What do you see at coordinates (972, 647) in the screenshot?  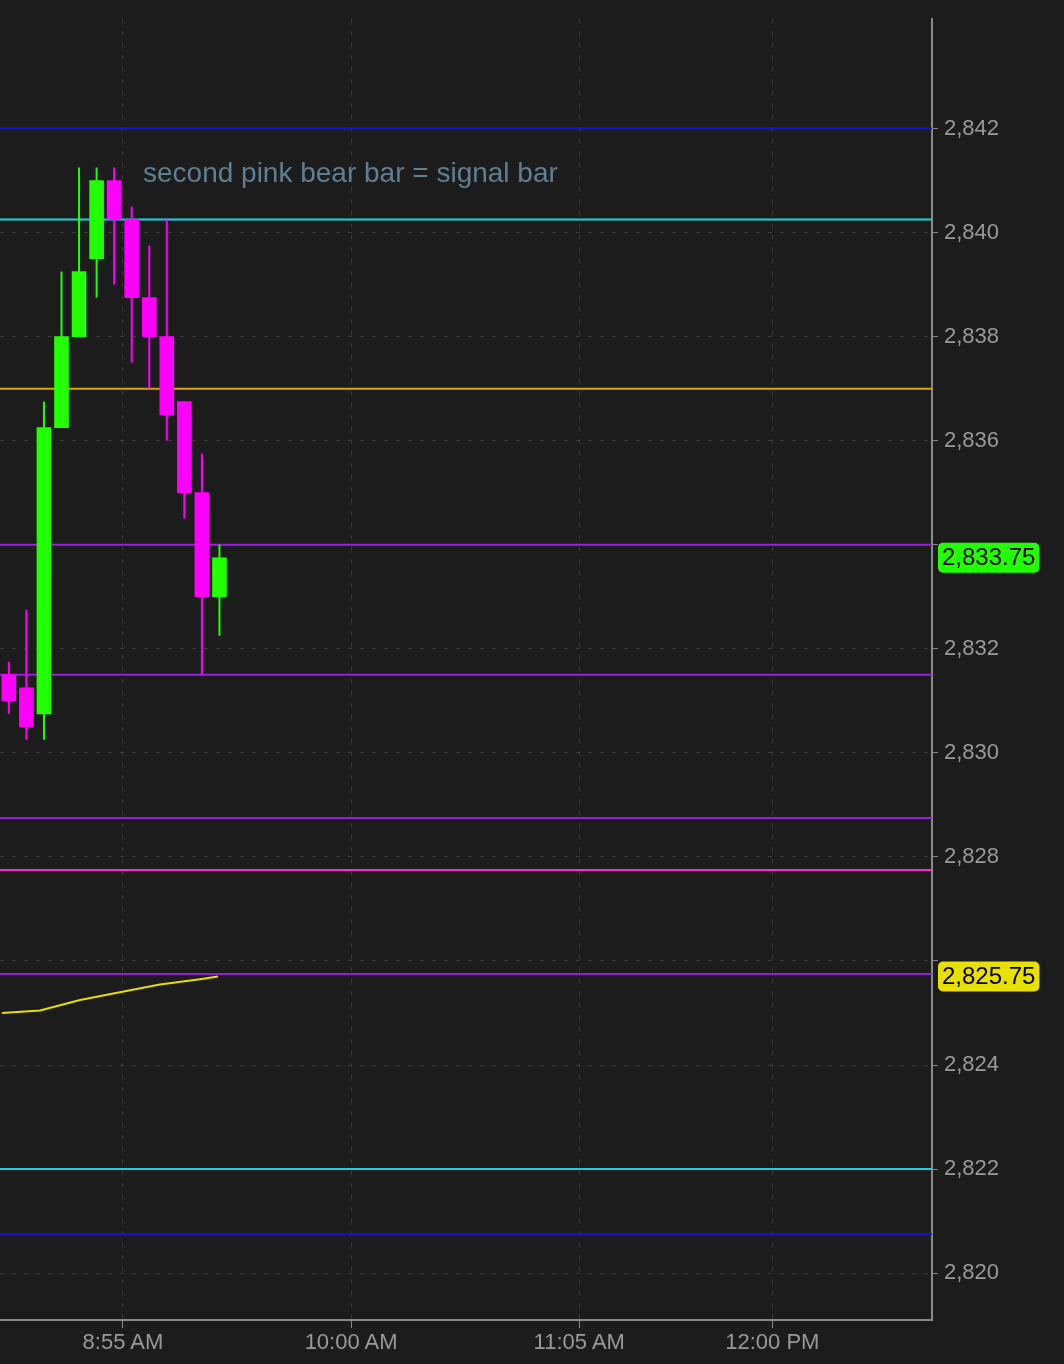 I see `y-tick-label: 2,832` at bounding box center [972, 647].